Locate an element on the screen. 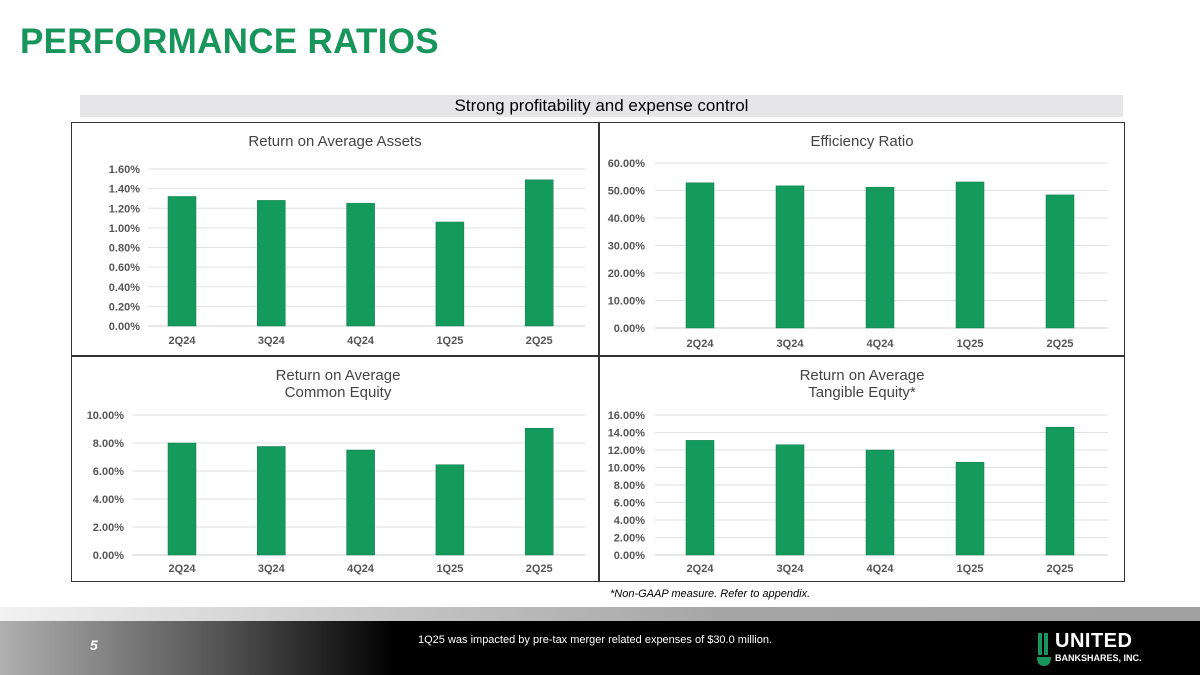 The width and height of the screenshot is (1200, 675). chart-title: Efficiency Ratio is located at coordinates (861, 141).